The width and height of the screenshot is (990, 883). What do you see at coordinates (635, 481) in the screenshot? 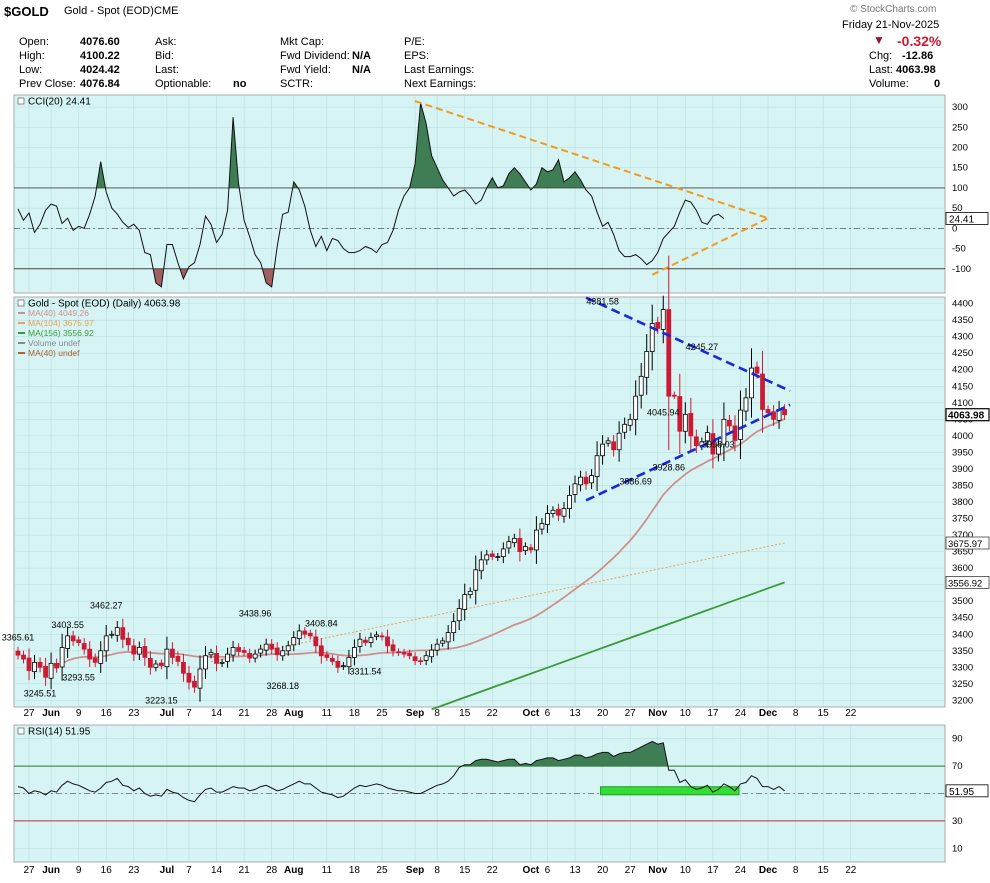
I see `price-low-label: 3886.69` at bounding box center [635, 481].